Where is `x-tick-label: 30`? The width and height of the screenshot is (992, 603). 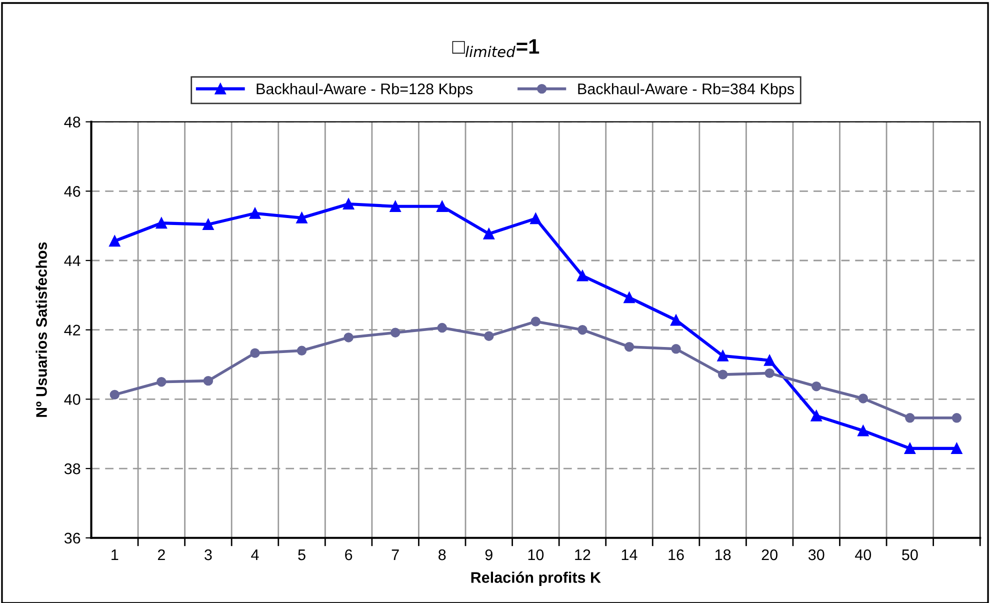 x-tick-label: 30 is located at coordinates (816, 554).